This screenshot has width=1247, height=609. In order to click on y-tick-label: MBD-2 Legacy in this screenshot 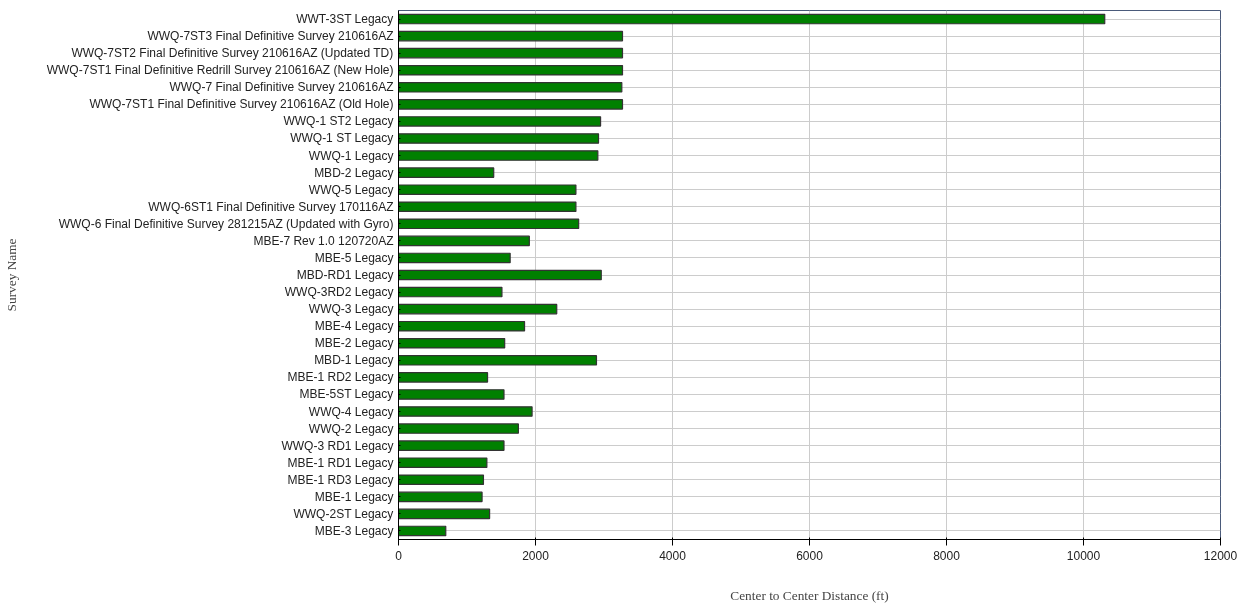, I will do `click(354, 172)`.